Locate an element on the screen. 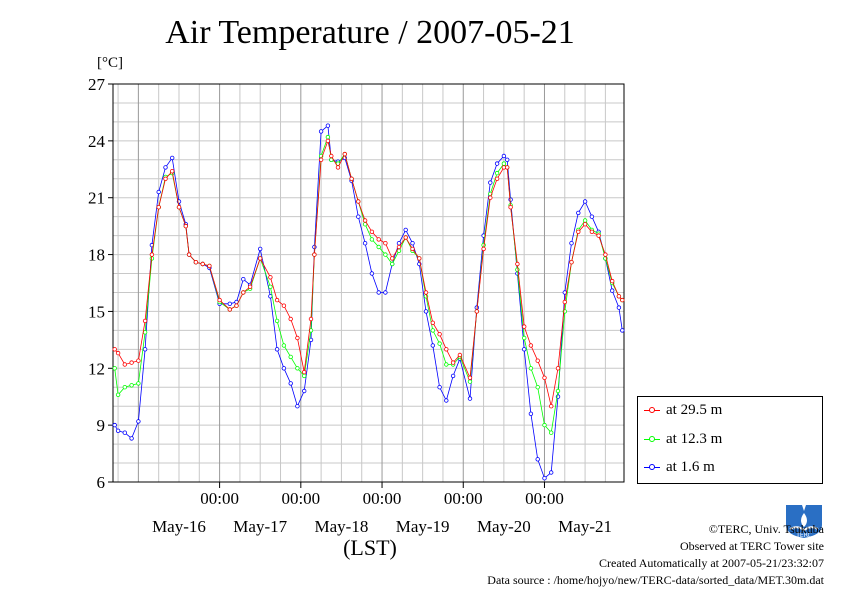 This screenshot has height=595, width=842. legend-swatch-29-5m is located at coordinates (652, 410).